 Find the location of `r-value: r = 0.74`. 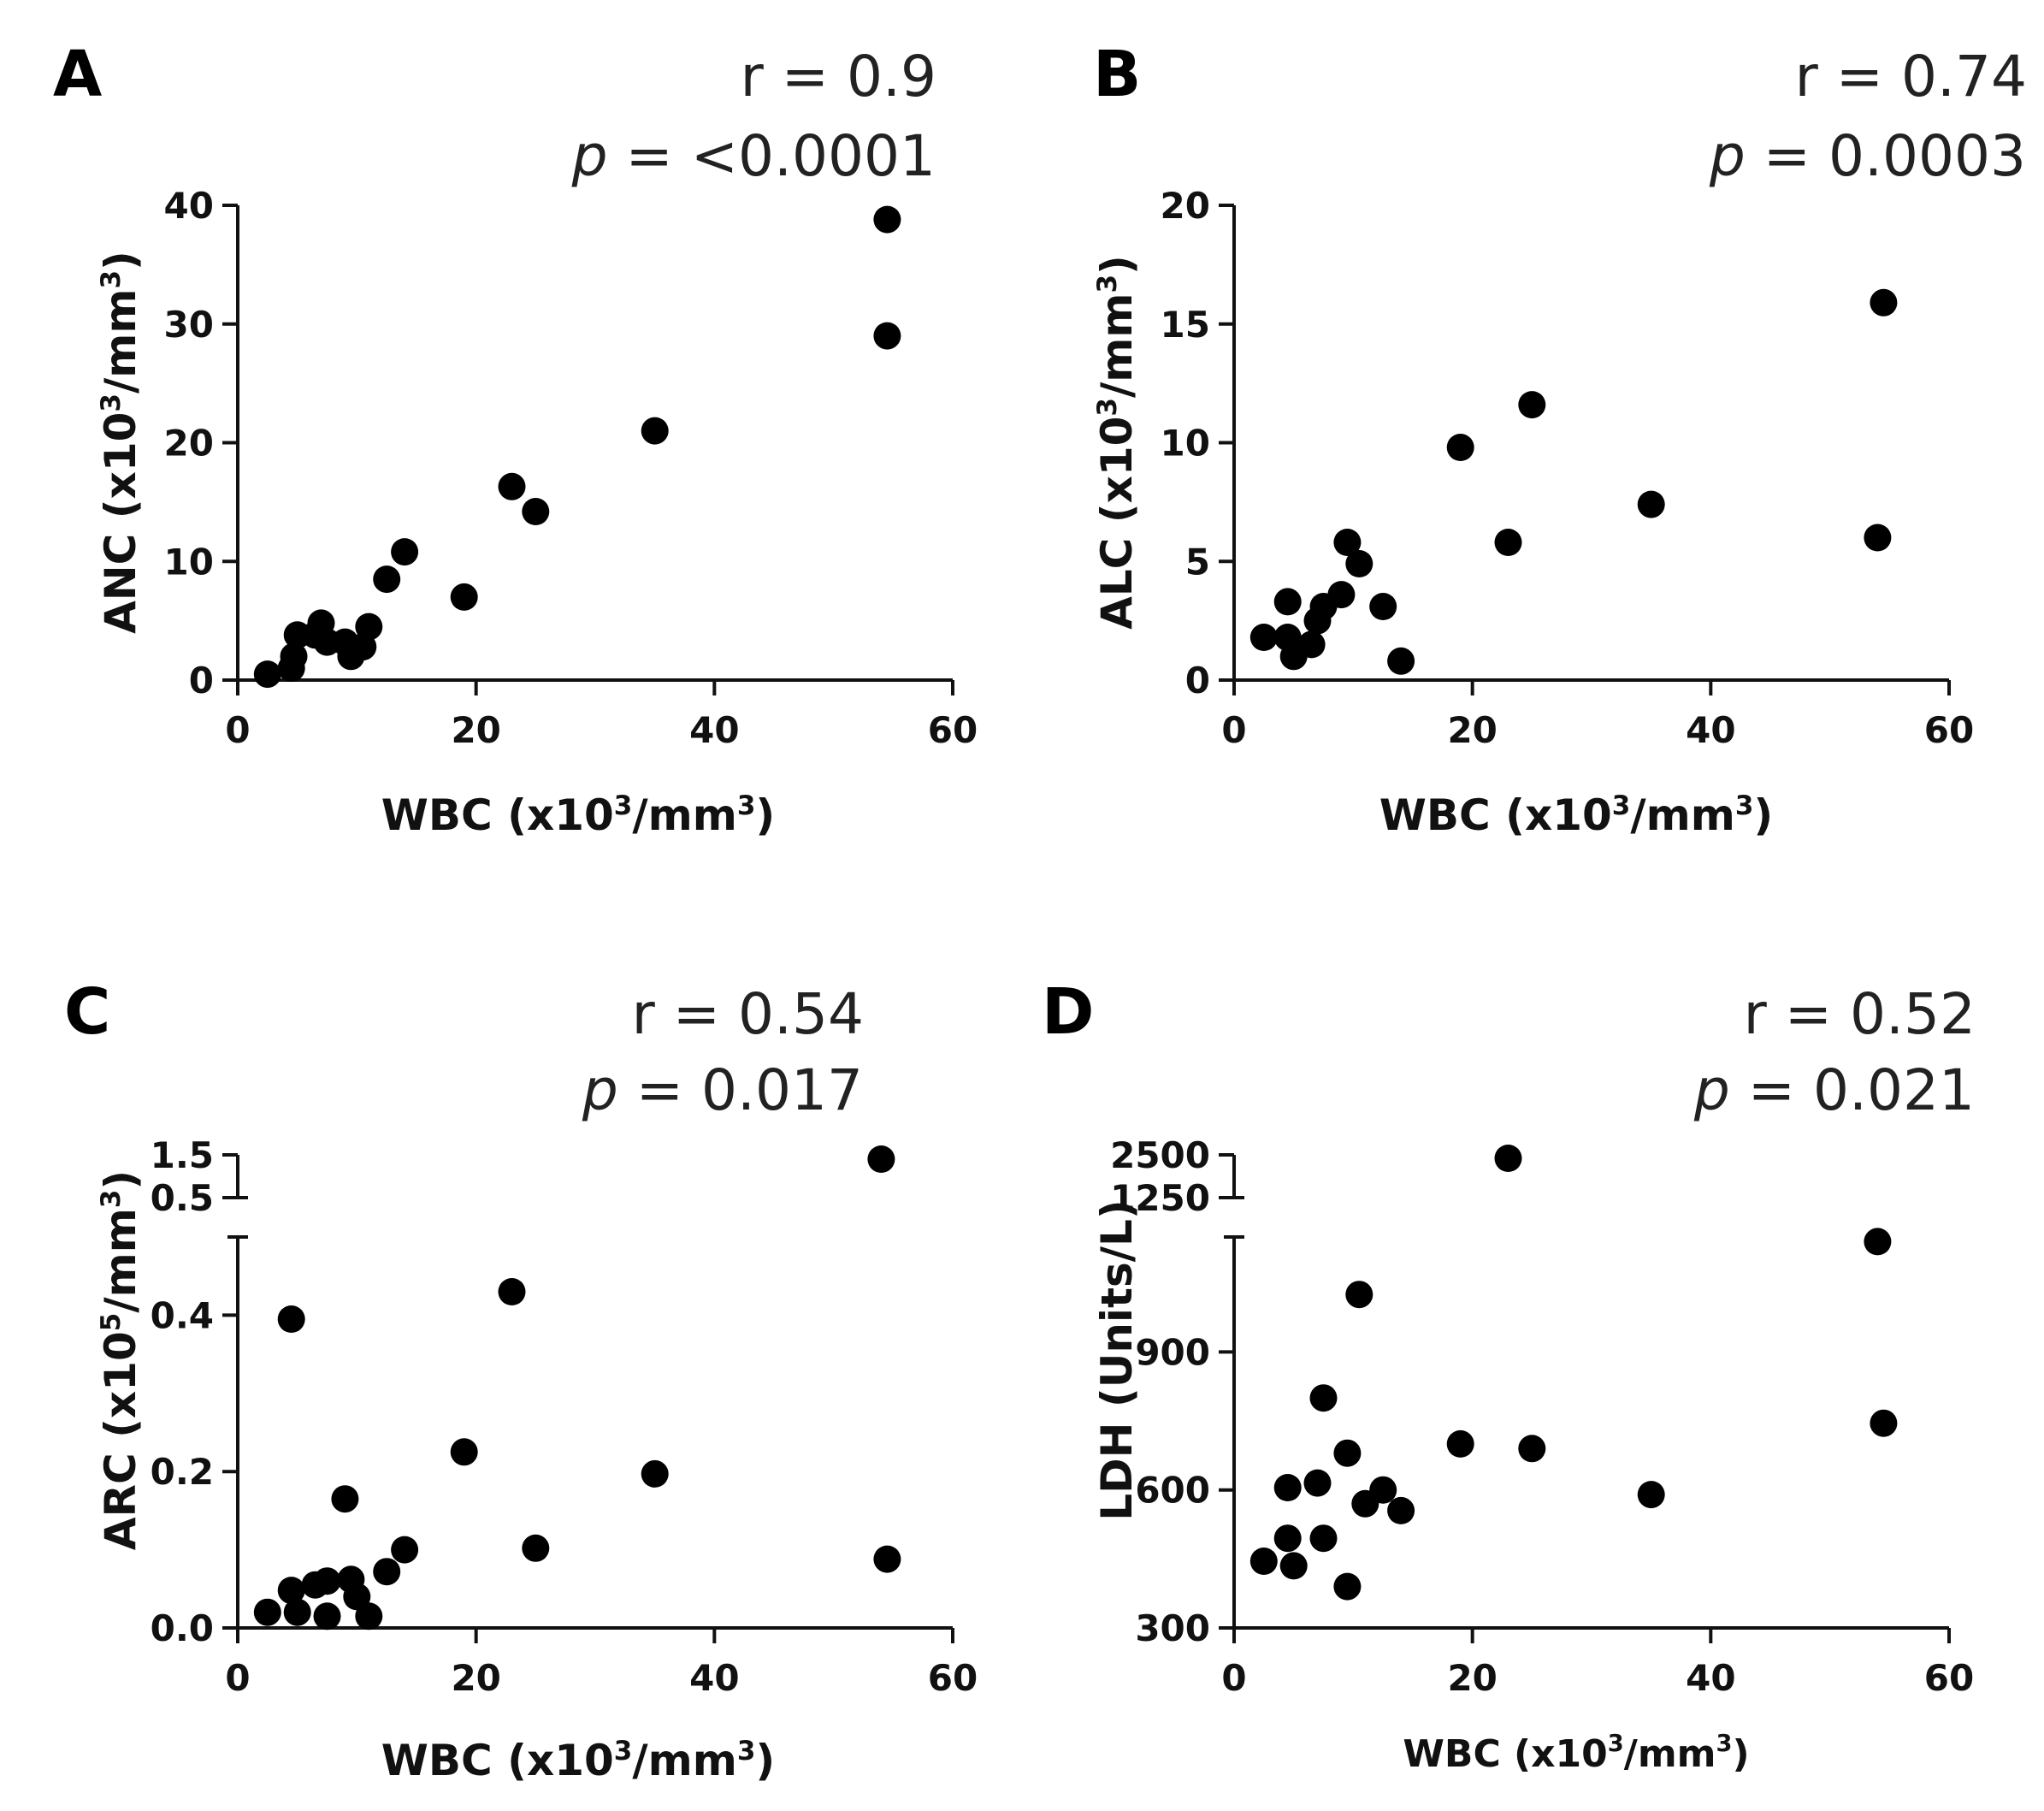

r-value: r = 0.74 is located at coordinates (1911, 76).